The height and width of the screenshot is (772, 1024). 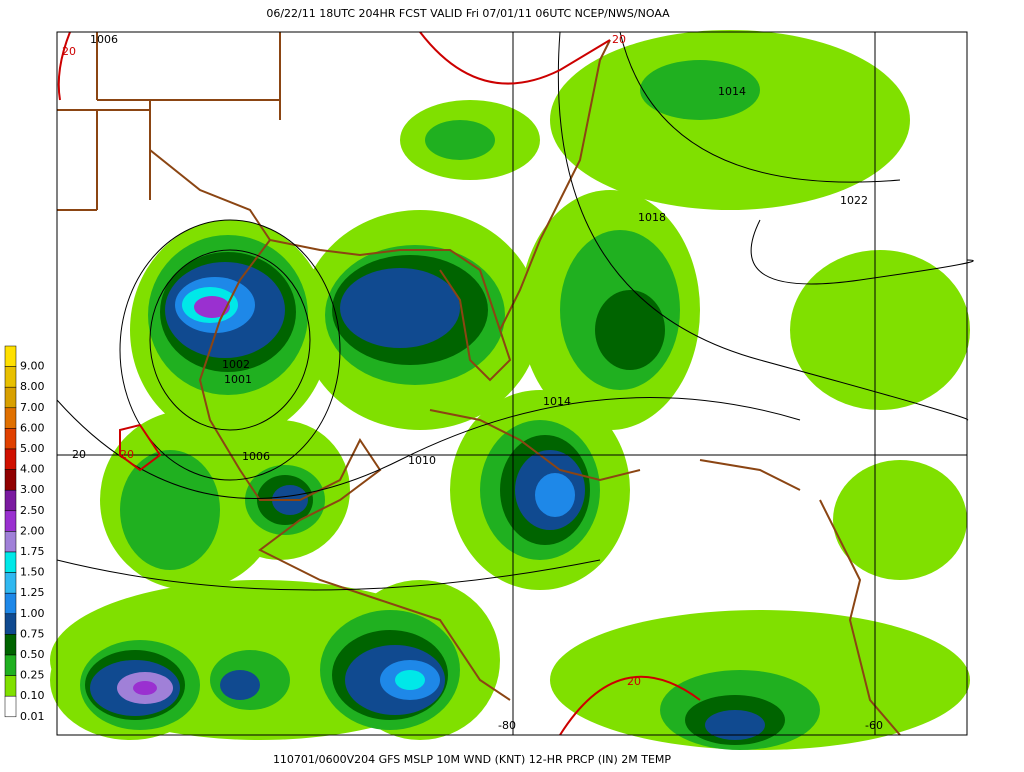 I want to click on map-label: 1018, so click(x=652, y=217).